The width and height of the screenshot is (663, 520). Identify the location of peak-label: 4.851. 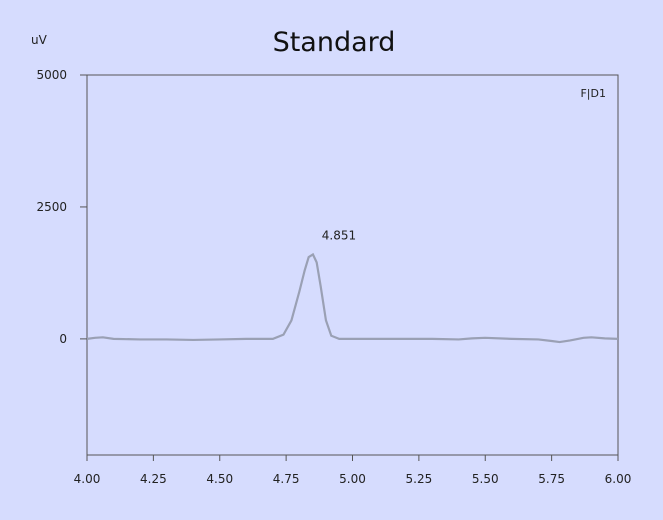
(339, 235).